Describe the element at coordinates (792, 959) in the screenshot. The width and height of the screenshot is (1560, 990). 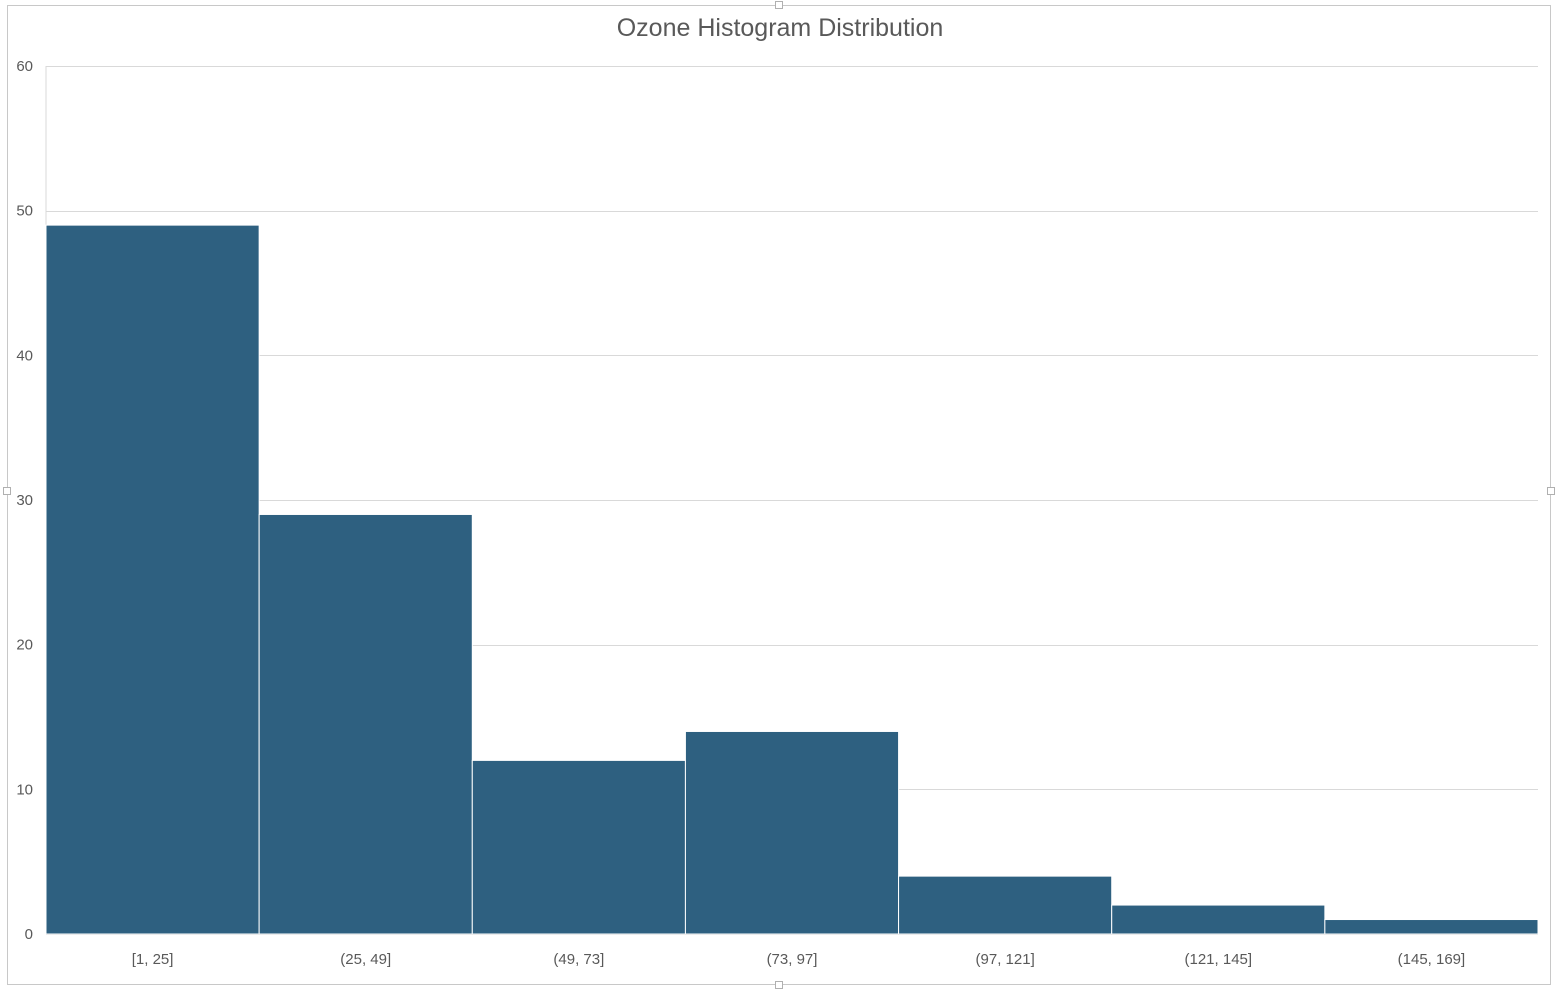
I see `x-tick-label: (73, 97]` at that location.